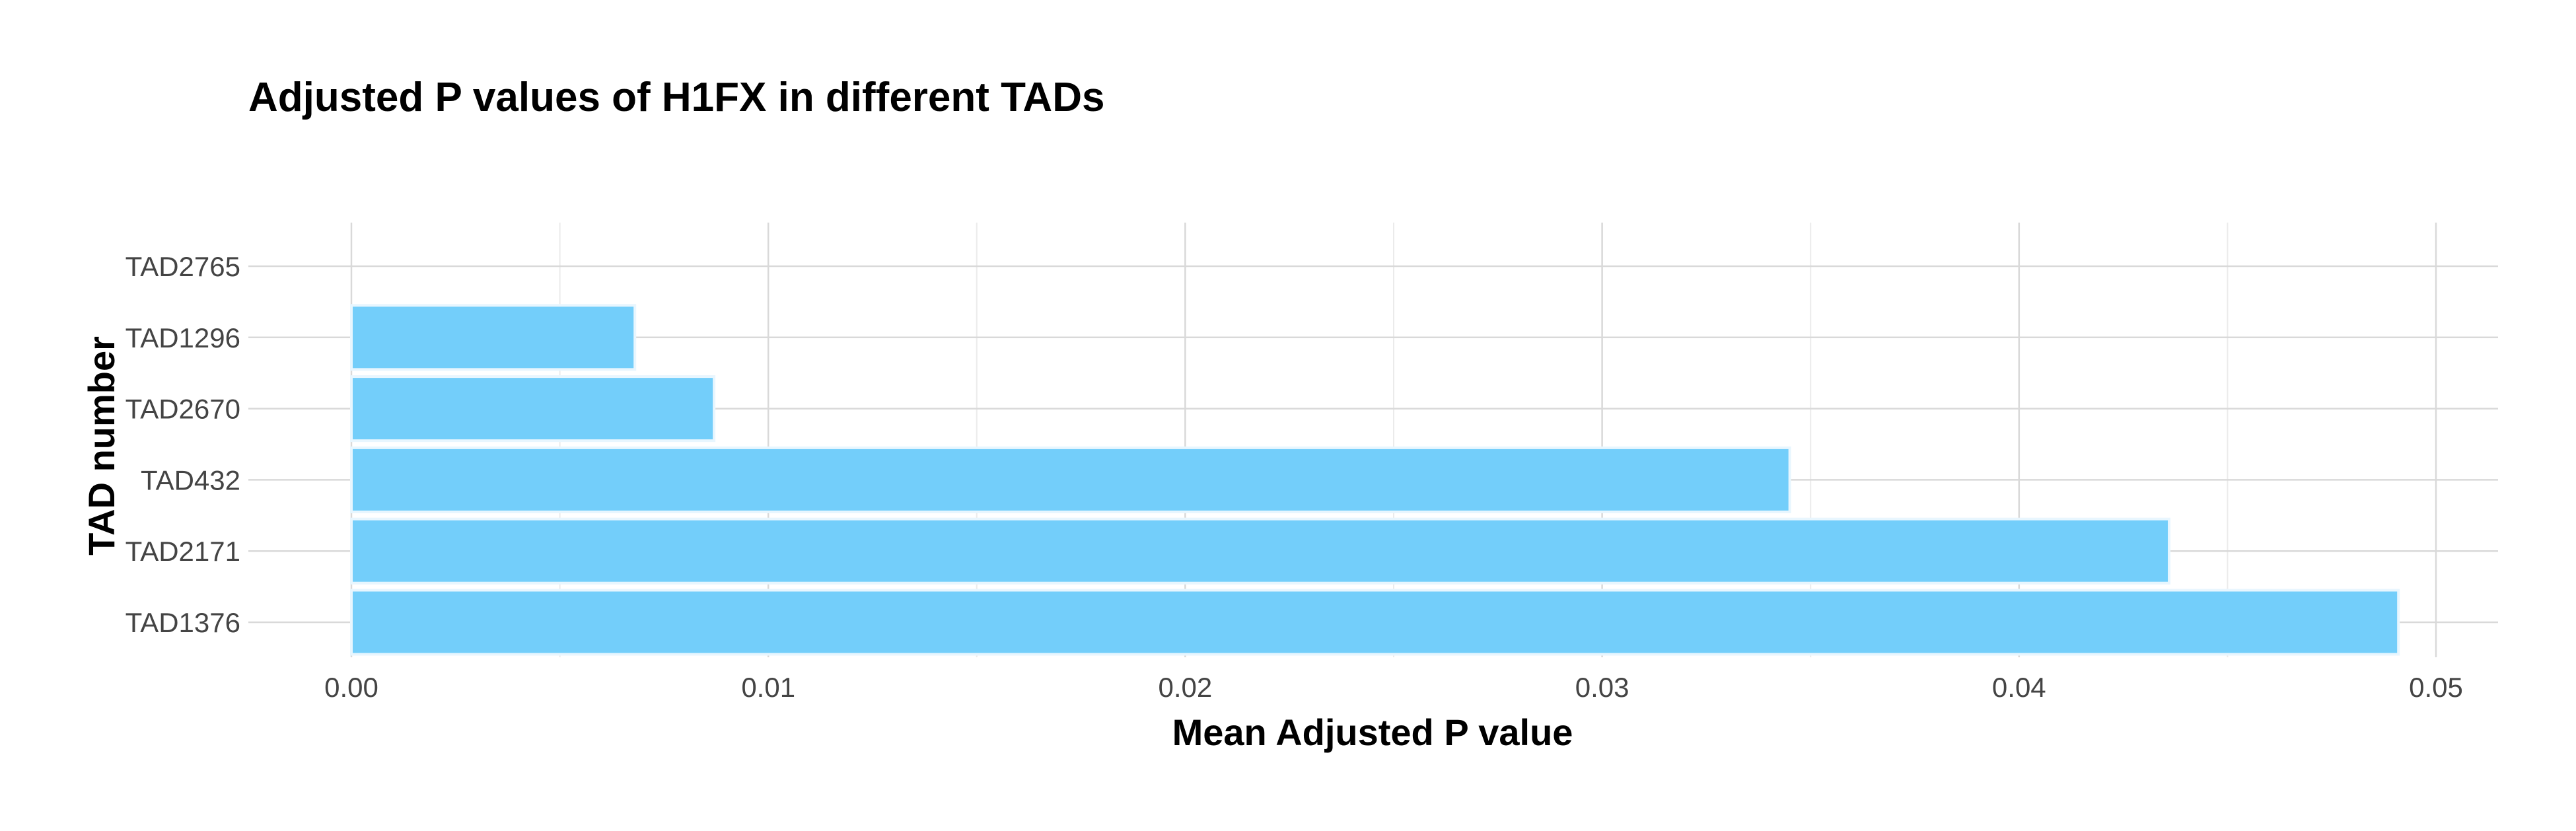 This screenshot has height=831, width=2576. I want to click on y-tick-label: TAD2670, so click(182, 410).